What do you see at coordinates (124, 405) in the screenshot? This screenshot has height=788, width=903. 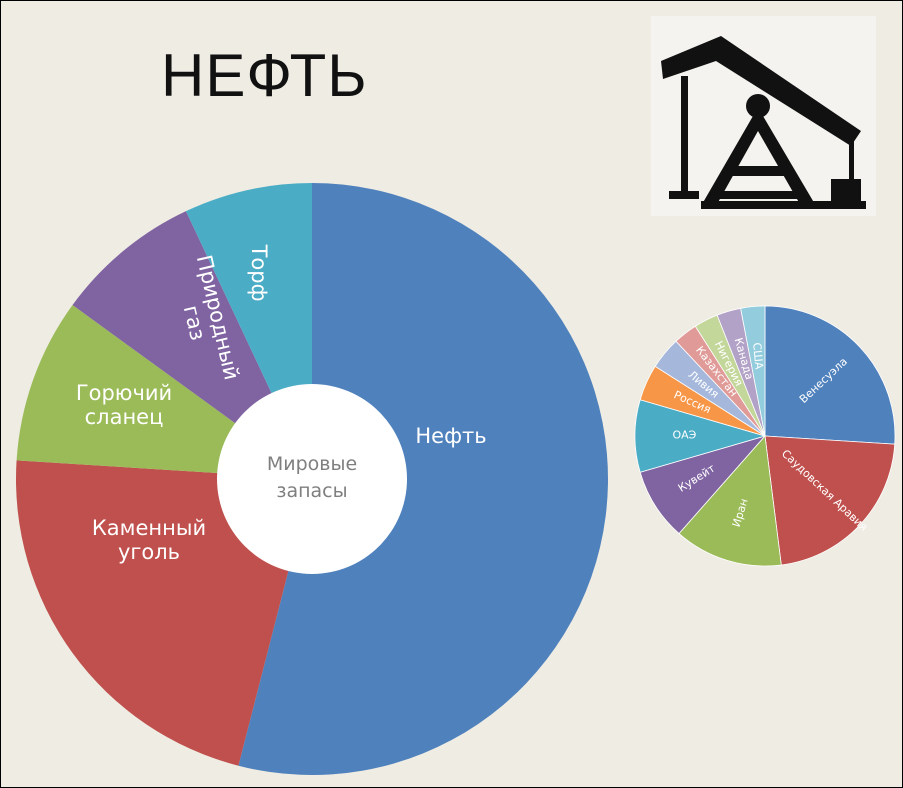 I see `slice-label: Горючий сланец` at bounding box center [124, 405].